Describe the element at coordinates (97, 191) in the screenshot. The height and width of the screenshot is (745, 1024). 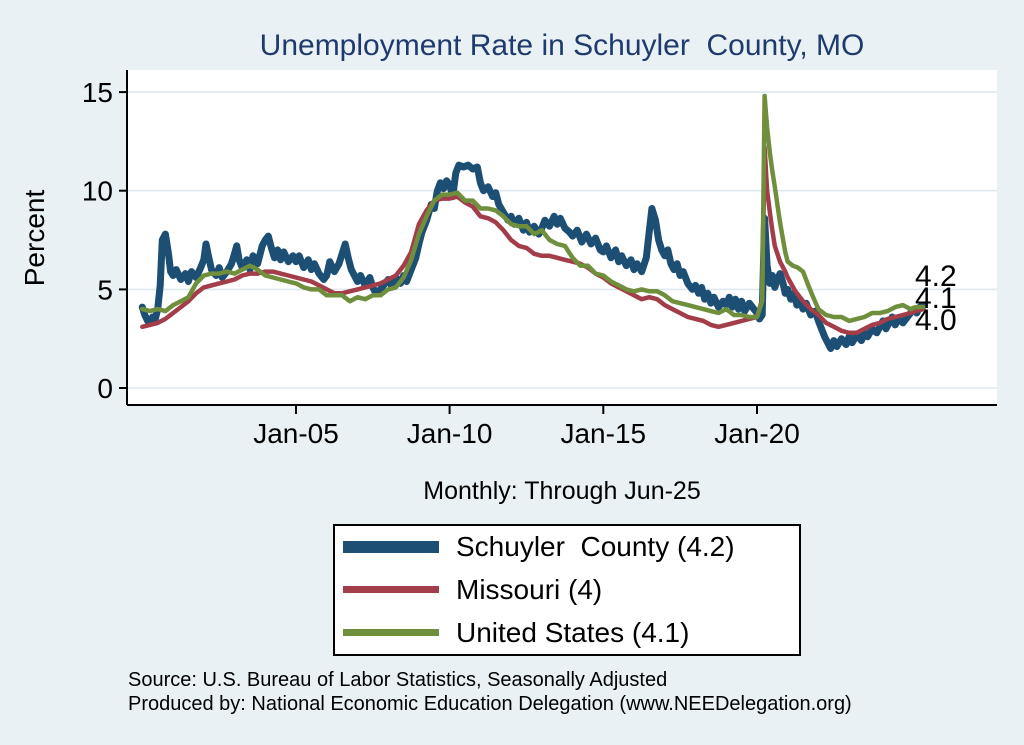
I see `y-tick-label-10: 10` at that location.